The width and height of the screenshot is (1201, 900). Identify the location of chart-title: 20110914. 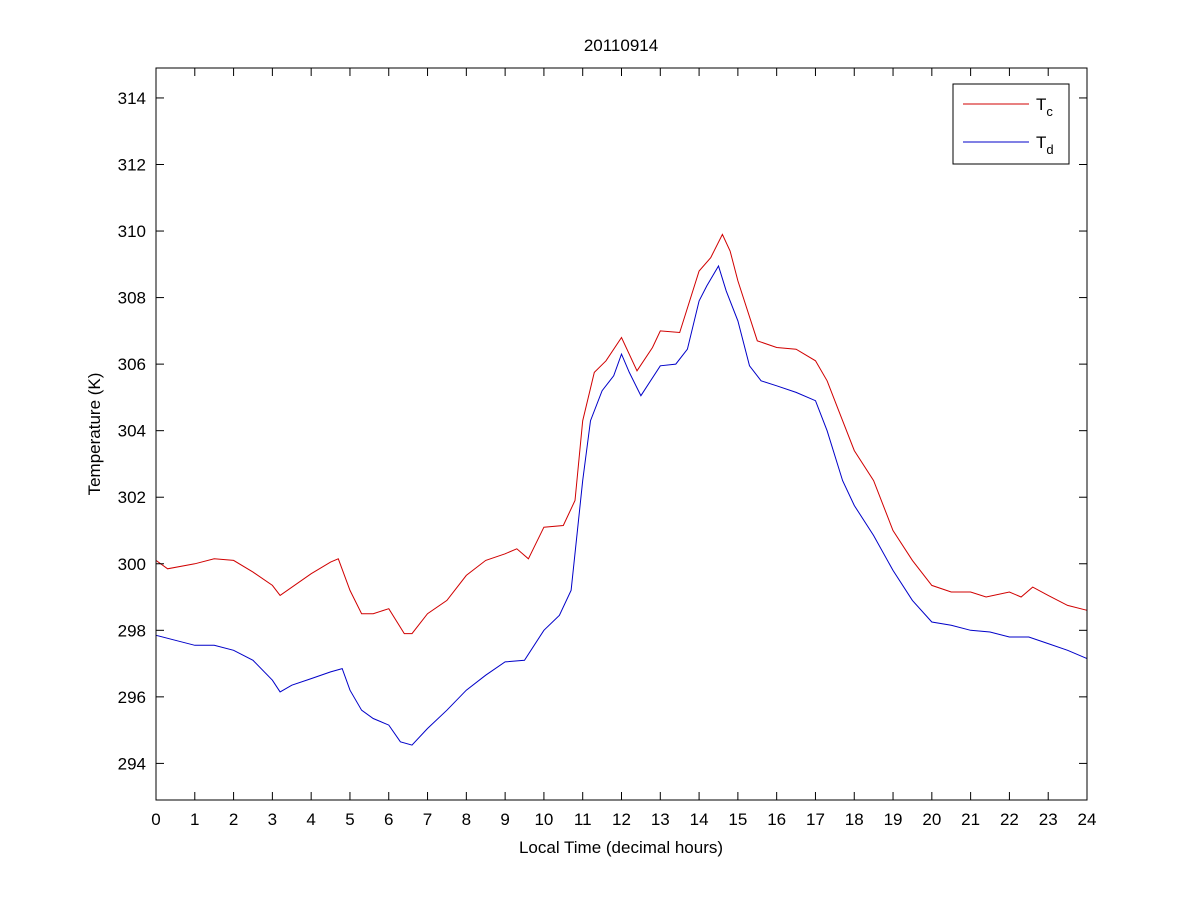
(621, 45).